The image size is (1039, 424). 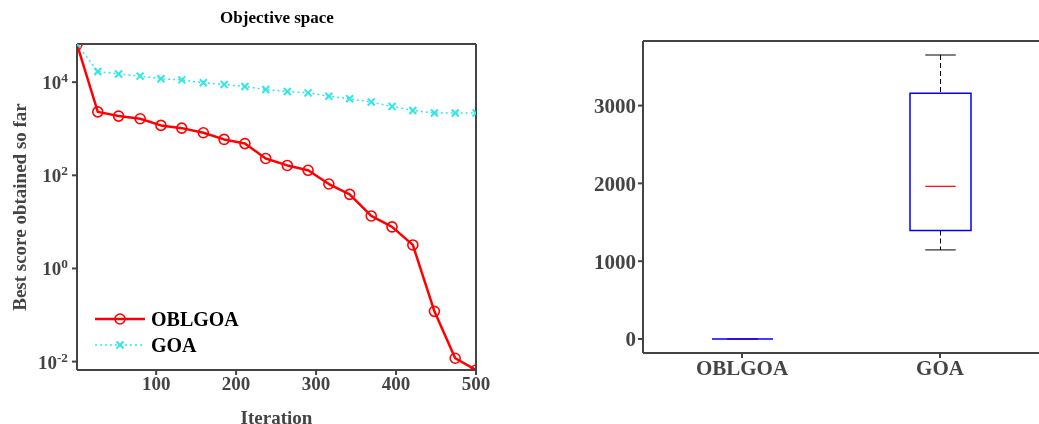 What do you see at coordinates (615, 106) in the screenshot?
I see `y-tick-label: 3000` at bounding box center [615, 106].